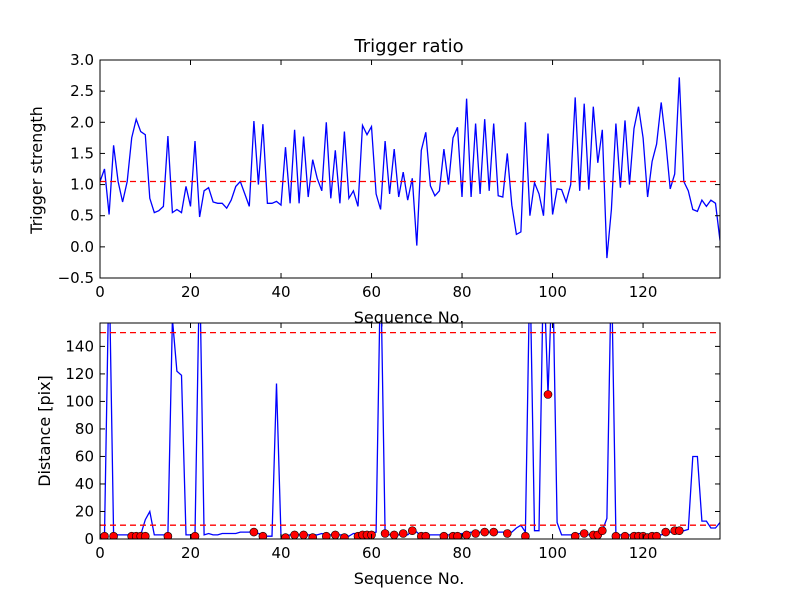  What do you see at coordinates (36, 170) in the screenshot?
I see `y-axis-label: Trigger strength` at bounding box center [36, 170].